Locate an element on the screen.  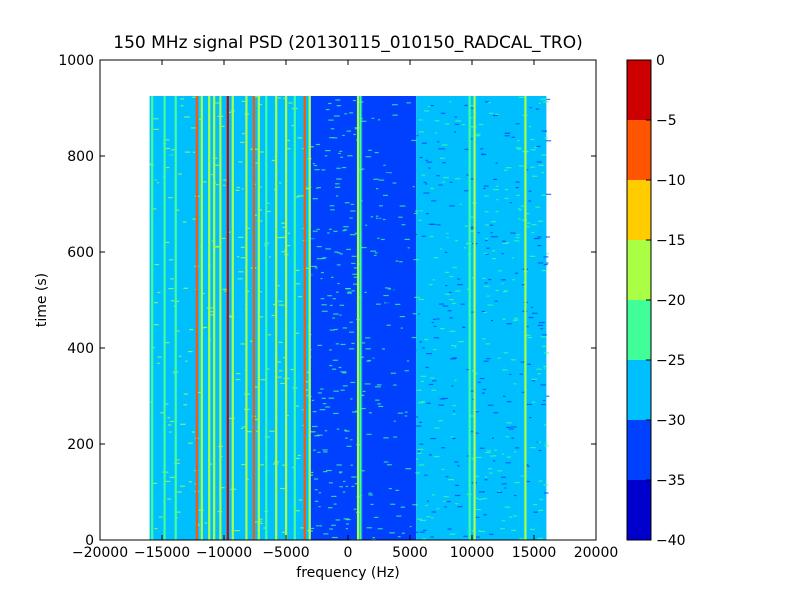
y-tick-label: 1000 is located at coordinates (76, 61).